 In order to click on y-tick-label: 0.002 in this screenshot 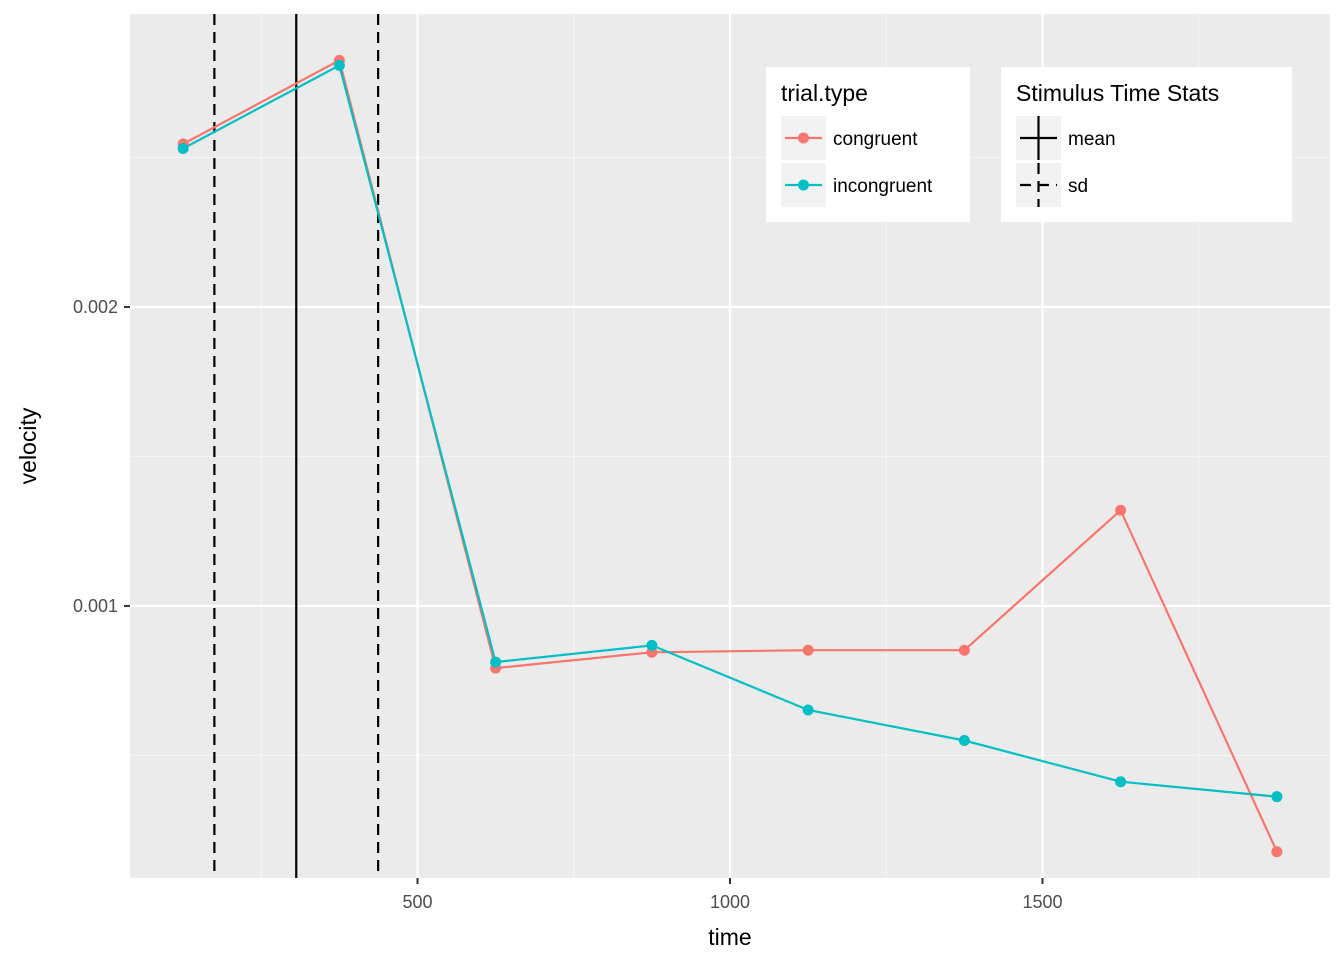, I will do `click(95, 307)`.